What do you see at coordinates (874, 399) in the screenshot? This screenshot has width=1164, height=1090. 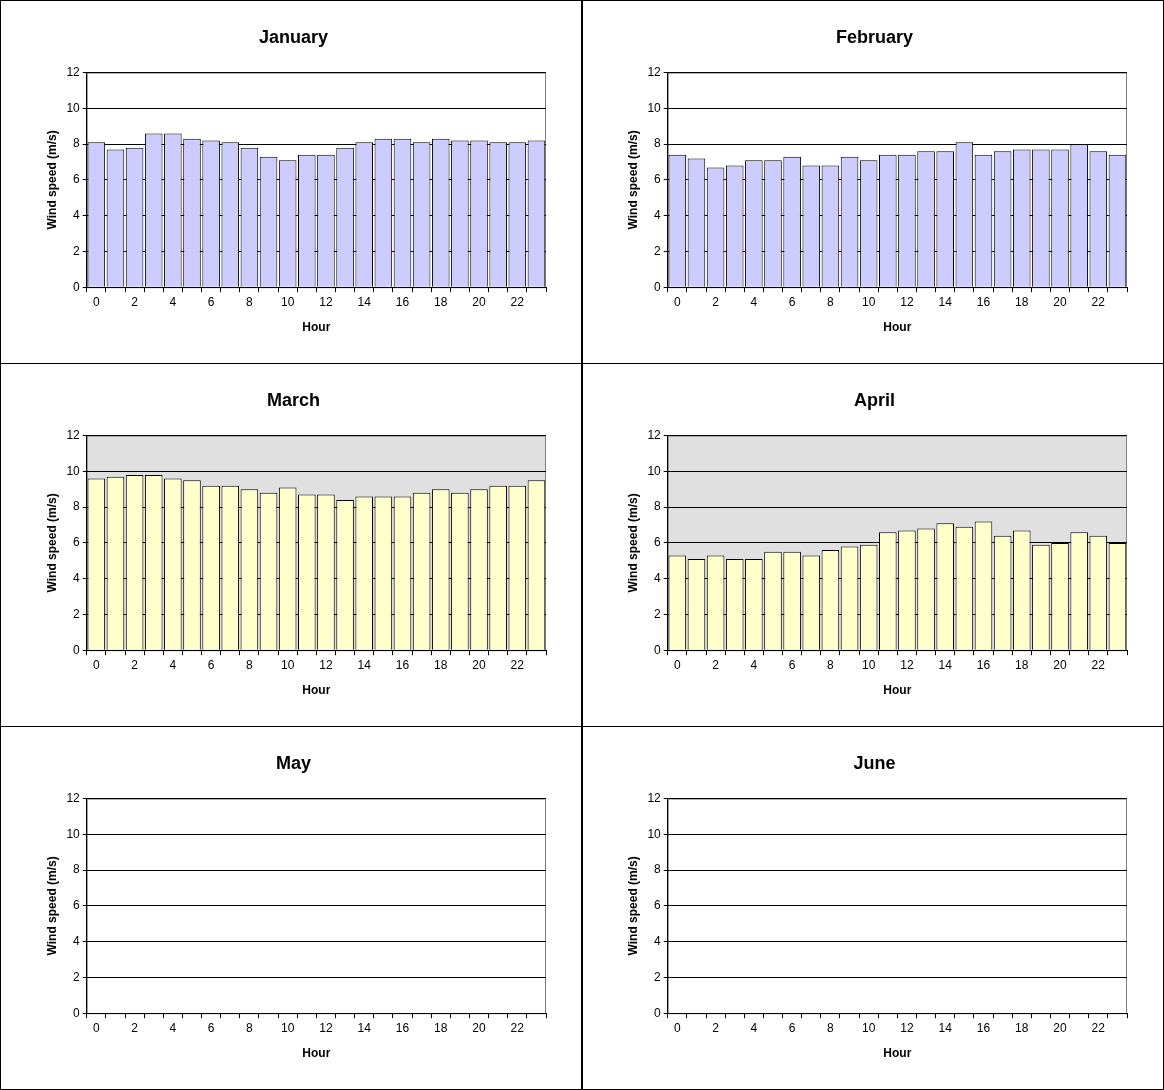 I see `chart-title: April` at bounding box center [874, 399].